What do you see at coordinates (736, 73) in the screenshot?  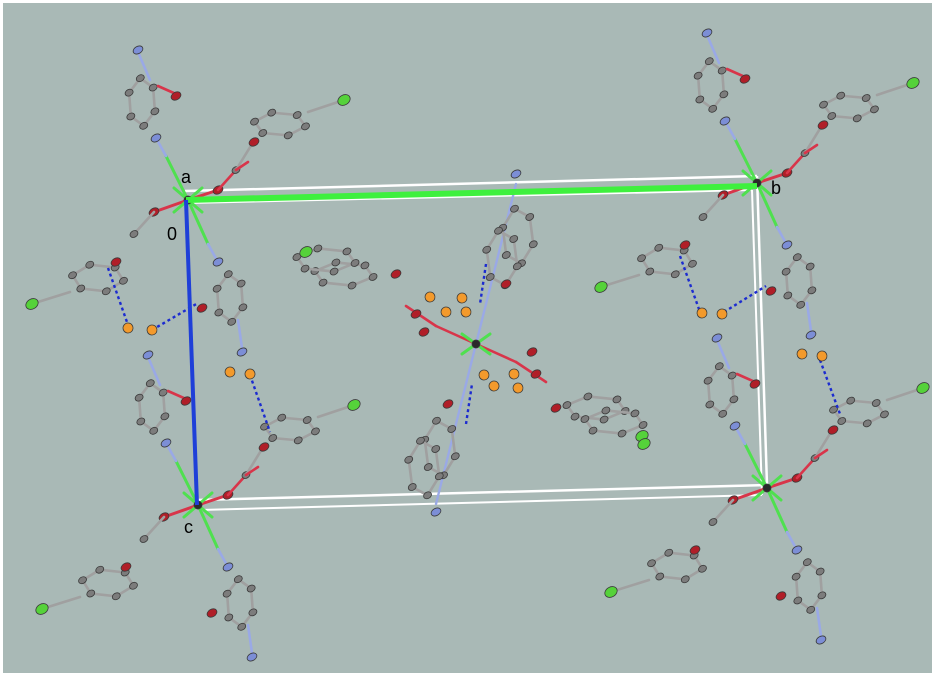 I see `carbonyl-bond` at bounding box center [736, 73].